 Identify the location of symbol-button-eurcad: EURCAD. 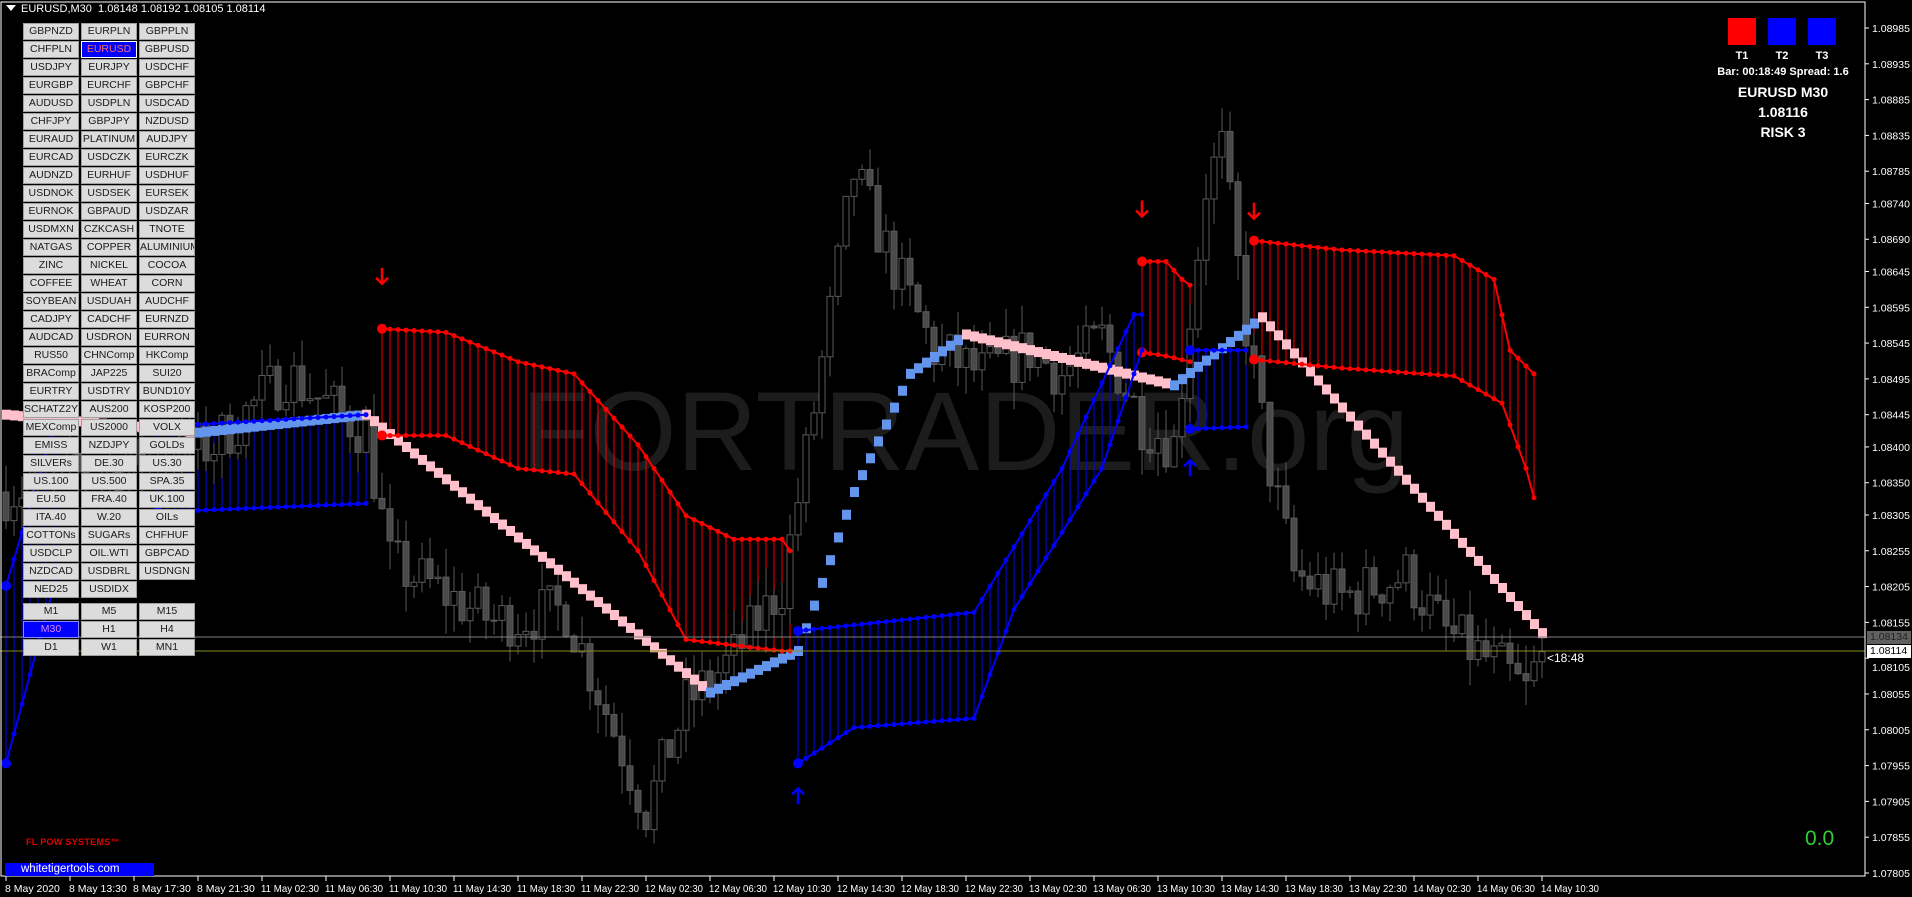
(51, 157).